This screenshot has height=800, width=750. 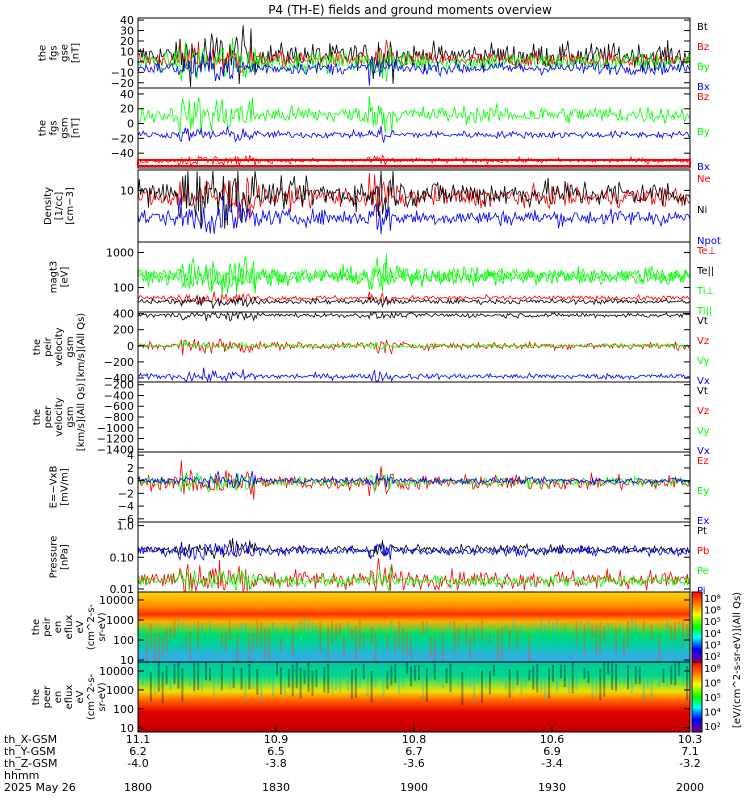 What do you see at coordinates (138, 751) in the screenshot?
I see `x-row-value: 6.2` at bounding box center [138, 751].